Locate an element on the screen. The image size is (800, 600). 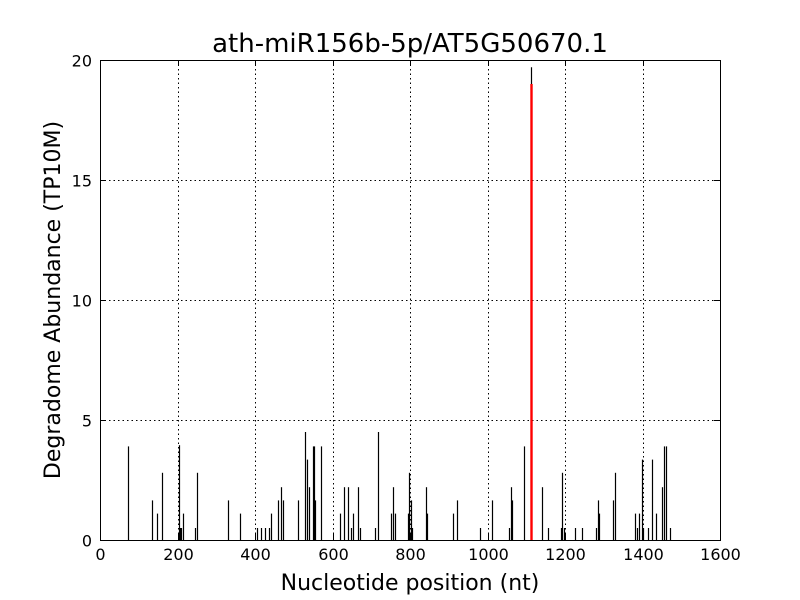
x-tick-label: 0 is located at coordinates (100, 554).